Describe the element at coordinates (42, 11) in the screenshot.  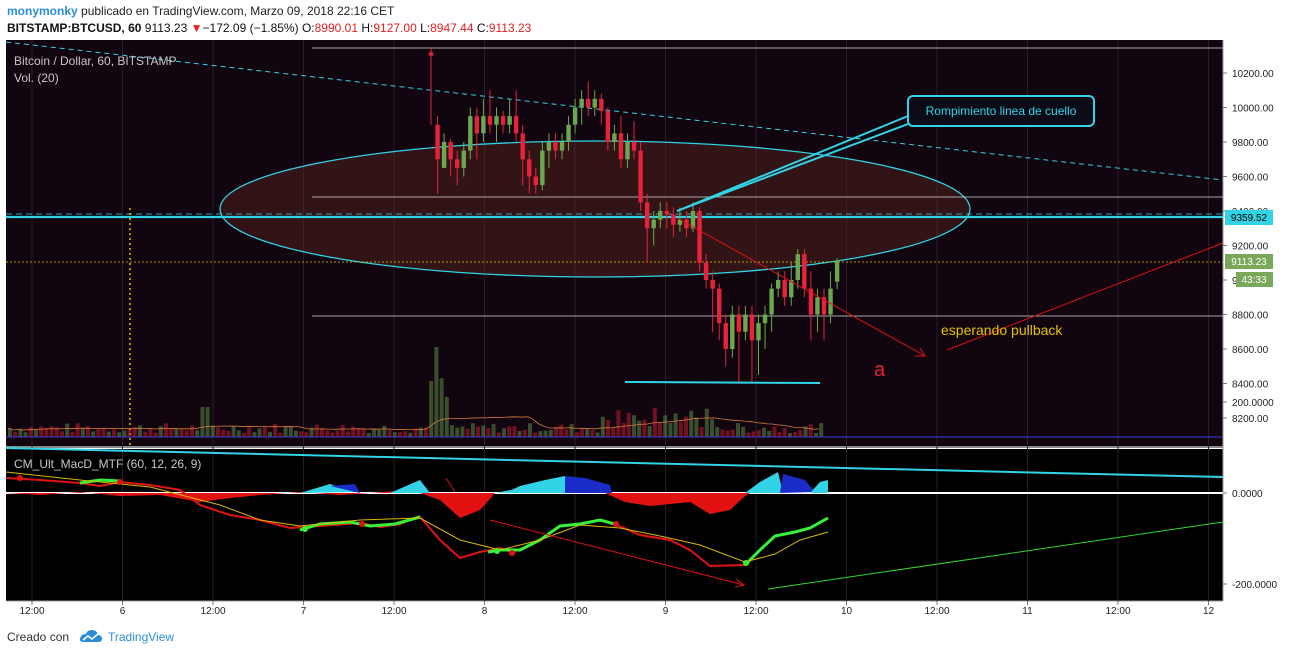
I see `author-link: monymonky` at that location.